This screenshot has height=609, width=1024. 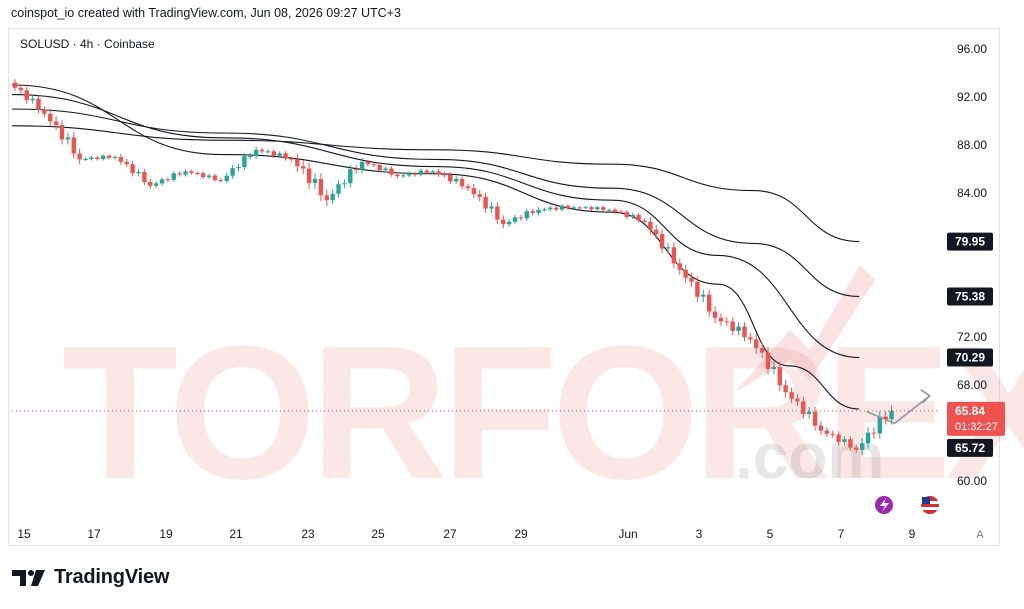 I want to click on ma-price-tag: 79.95, so click(x=970, y=242).